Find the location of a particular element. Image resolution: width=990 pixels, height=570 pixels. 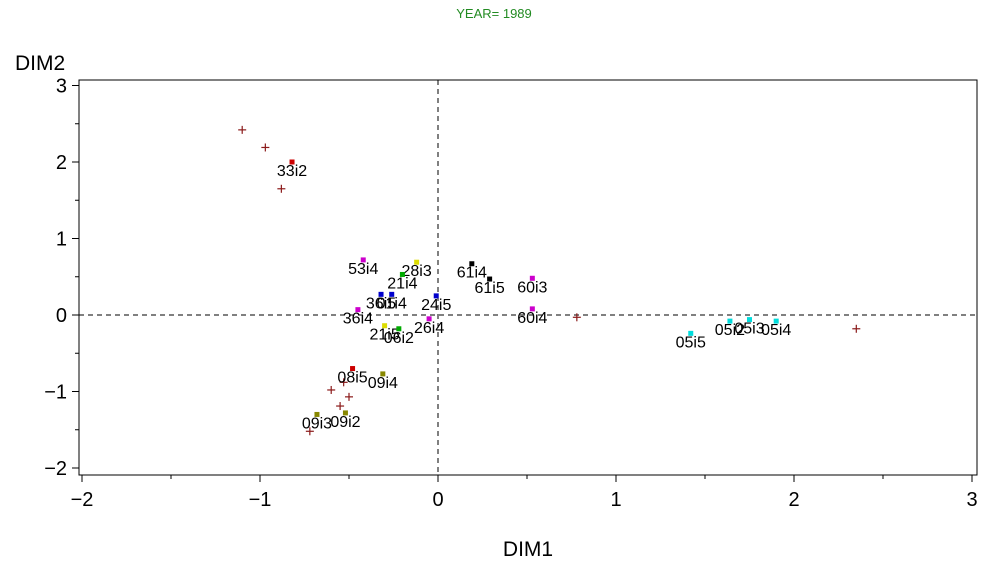

point-label: 24i5 is located at coordinates (436, 305).